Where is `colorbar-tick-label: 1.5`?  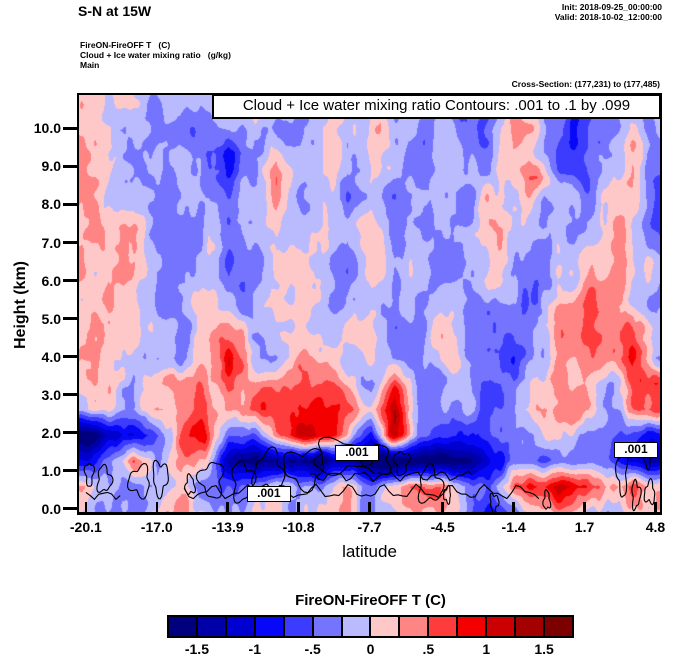
colorbar-tick-label: 1.5 is located at coordinates (544, 649).